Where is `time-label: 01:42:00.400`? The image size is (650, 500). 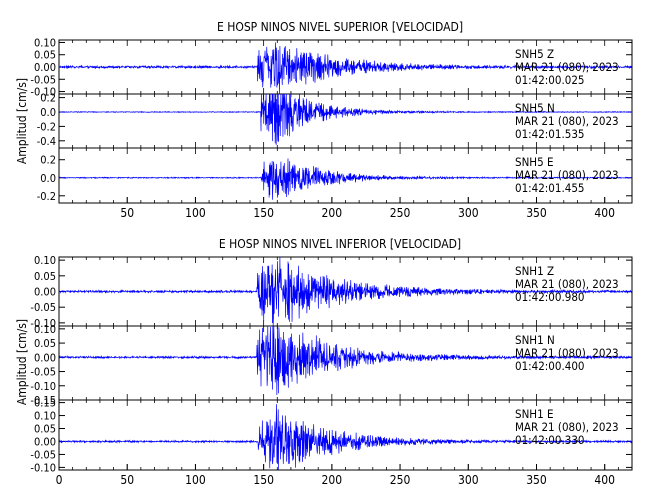
time-label: 01:42:00.400 is located at coordinates (550, 366).